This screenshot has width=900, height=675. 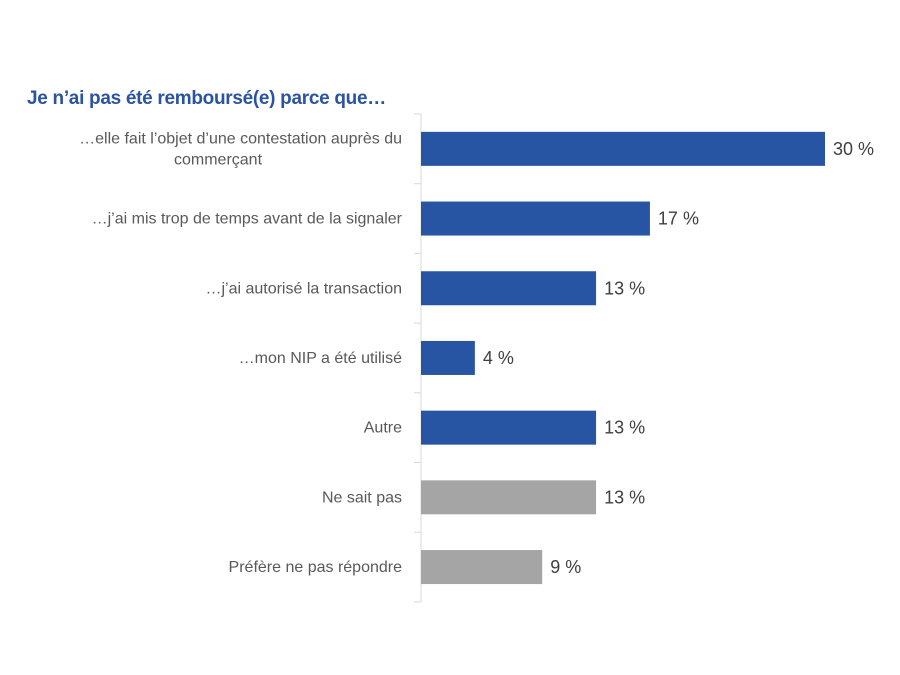 What do you see at coordinates (320, 358) in the screenshot?
I see `category-label: …mon NIP a été utilisé` at bounding box center [320, 358].